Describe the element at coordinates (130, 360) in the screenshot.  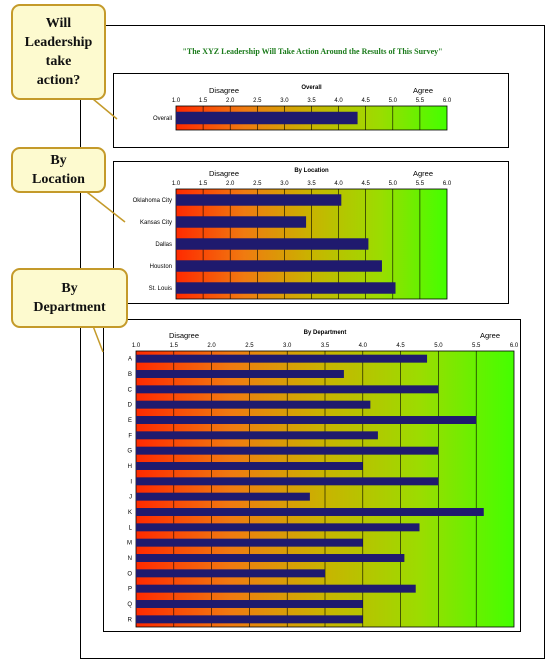
I see `category-label: A` at that location.